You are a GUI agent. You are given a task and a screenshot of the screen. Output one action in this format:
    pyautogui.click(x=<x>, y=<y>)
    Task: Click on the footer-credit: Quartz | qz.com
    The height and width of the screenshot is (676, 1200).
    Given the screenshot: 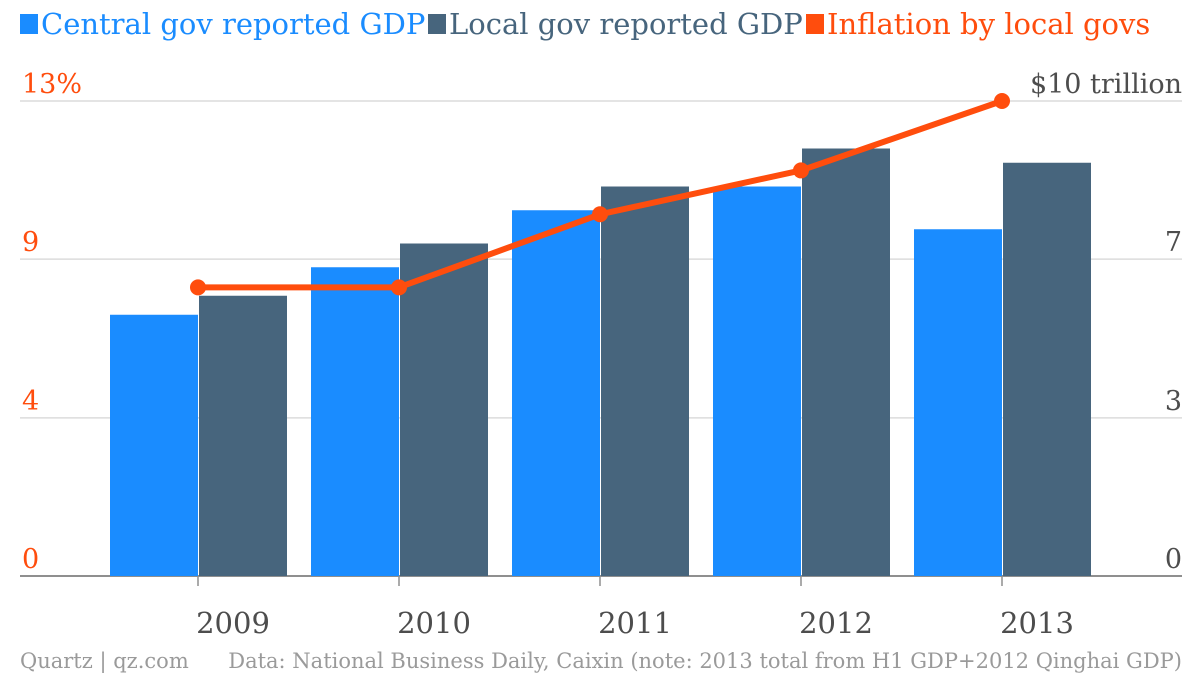 What is the action you would take?
    pyautogui.click(x=104, y=661)
    